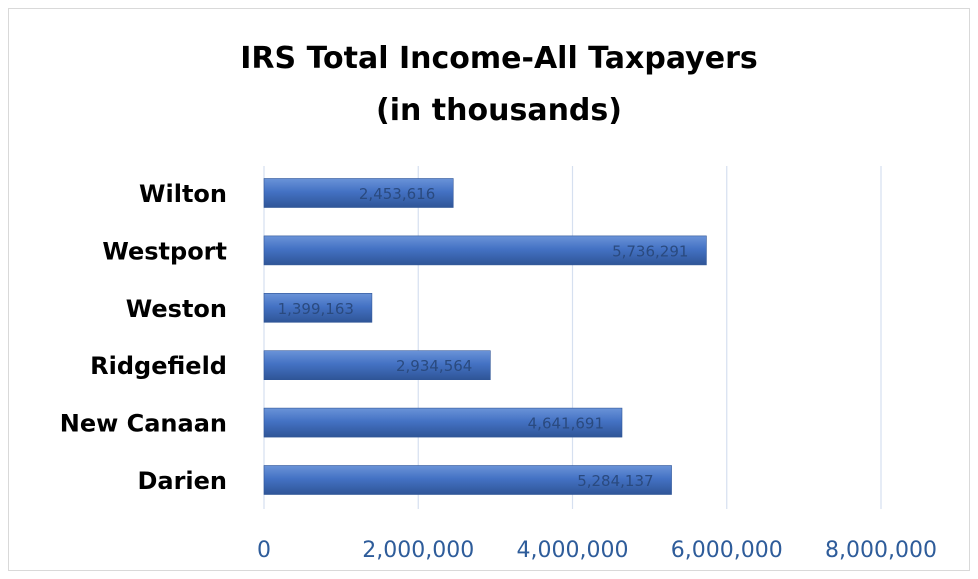 This screenshot has height=579, width=978. Describe the element at coordinates (397, 194) in the screenshot. I see `bar-data-label: 2,453,616` at that location.